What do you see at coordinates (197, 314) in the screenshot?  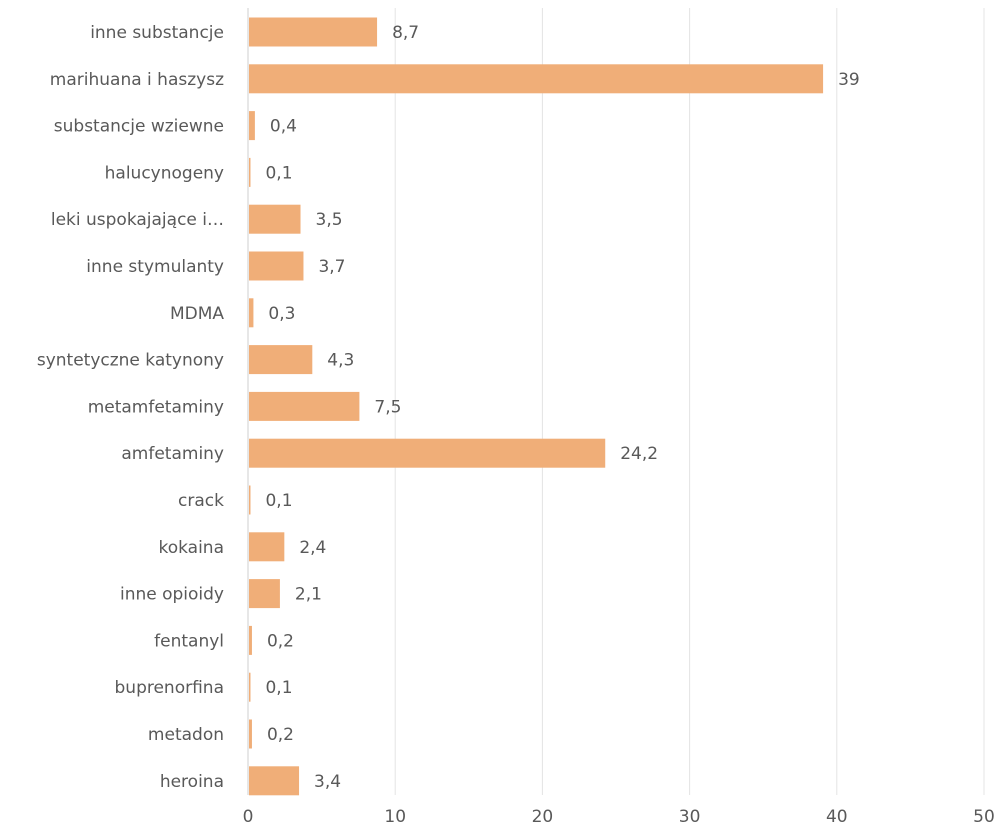 I see `category-label: MDMA` at bounding box center [197, 314].